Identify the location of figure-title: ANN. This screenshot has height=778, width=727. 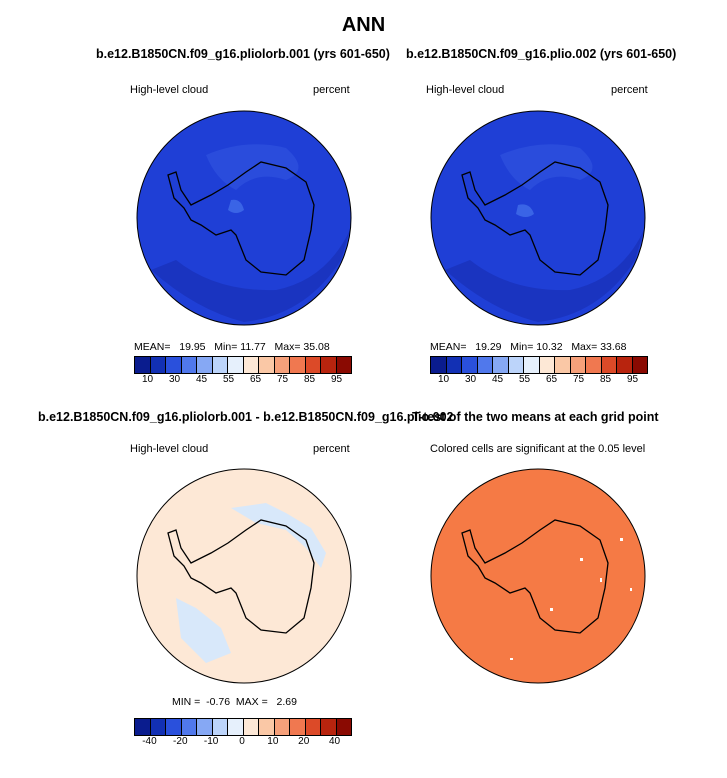
(363, 25).